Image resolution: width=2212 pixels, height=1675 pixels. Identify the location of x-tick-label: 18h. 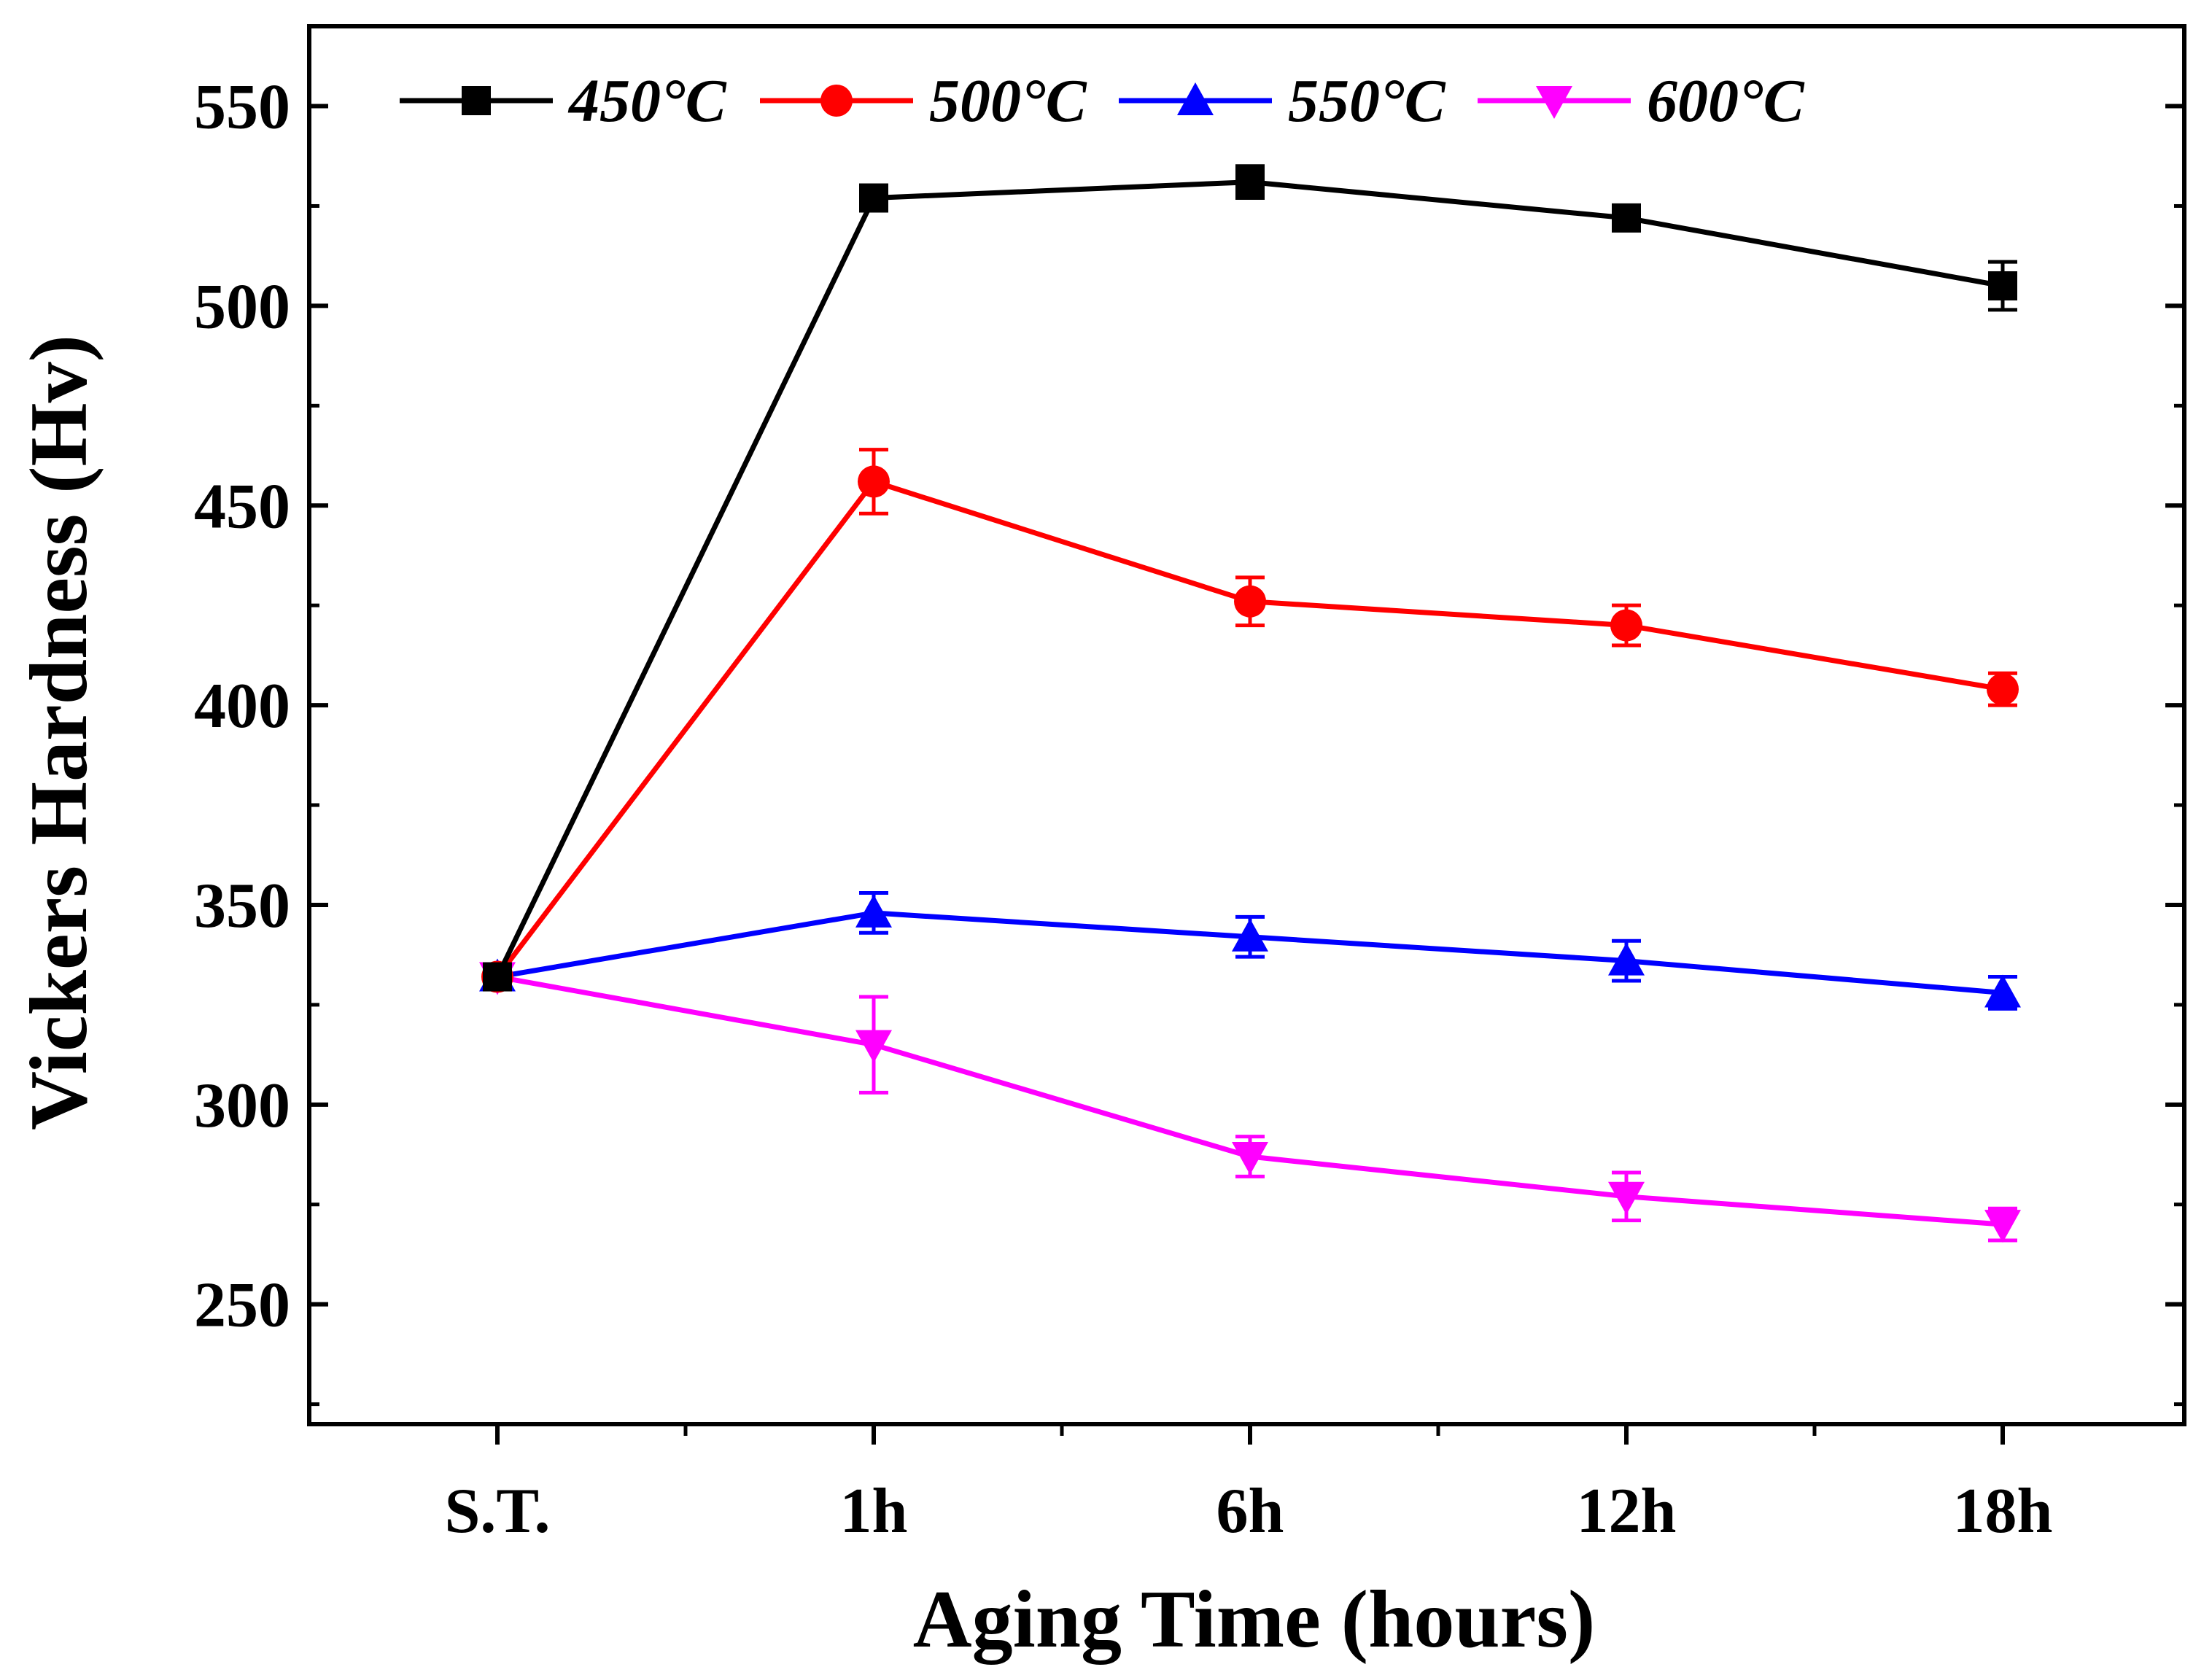
(2003, 1512).